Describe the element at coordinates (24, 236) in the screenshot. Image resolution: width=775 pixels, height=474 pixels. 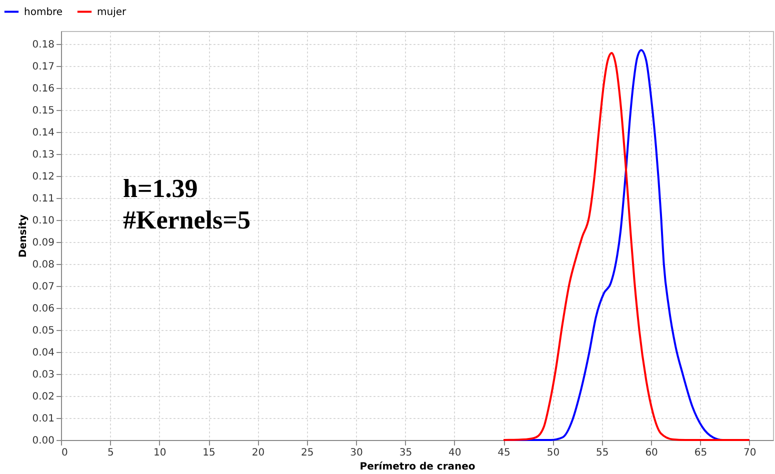
I see `y-axis-title: Density` at that location.